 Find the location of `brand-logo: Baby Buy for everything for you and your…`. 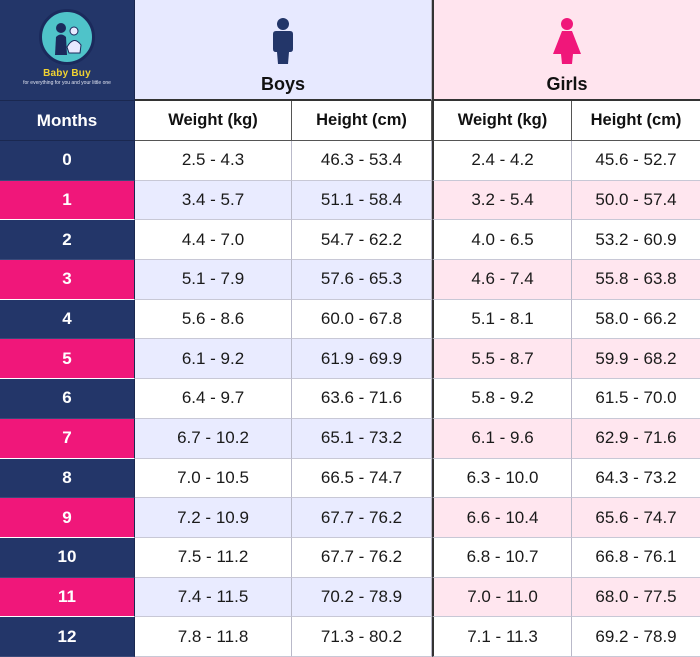

brand-logo: Baby Buy for everything for you and your… is located at coordinates (67, 50).